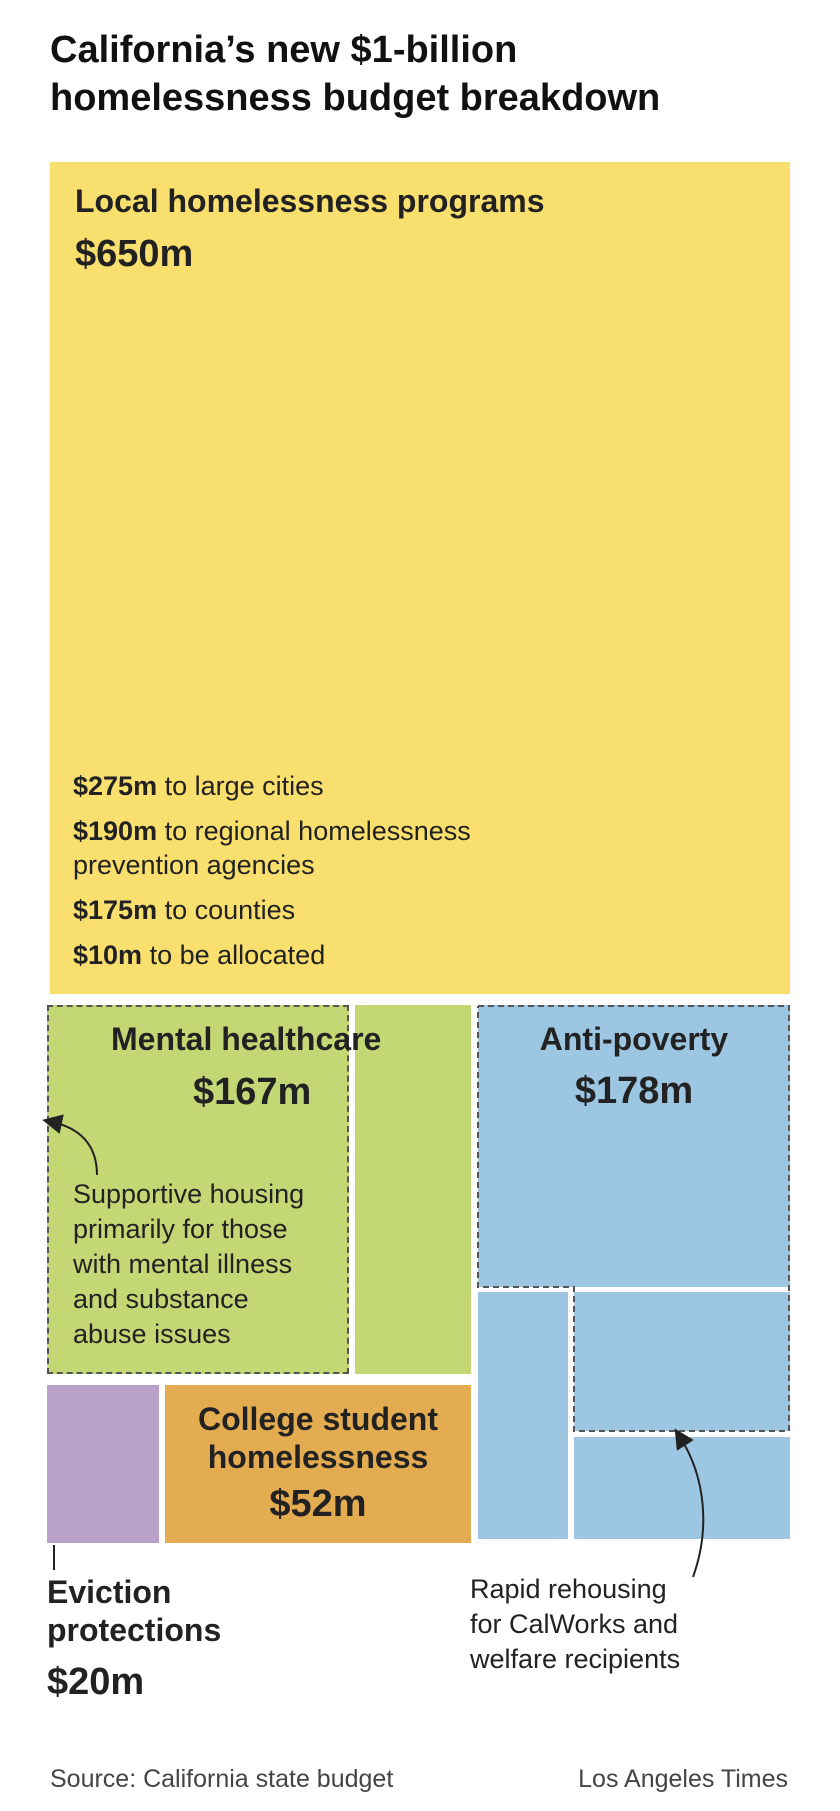 Image resolution: width=840 pixels, height=1811 pixels. What do you see at coordinates (161, 1299) in the screenshot?
I see `annotation-line: and substance` at bounding box center [161, 1299].